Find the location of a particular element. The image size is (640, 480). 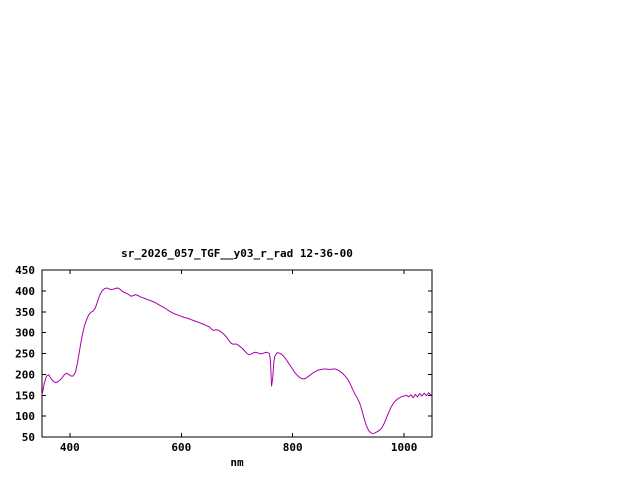

y-tick-label: 400 is located at coordinates (25, 291).